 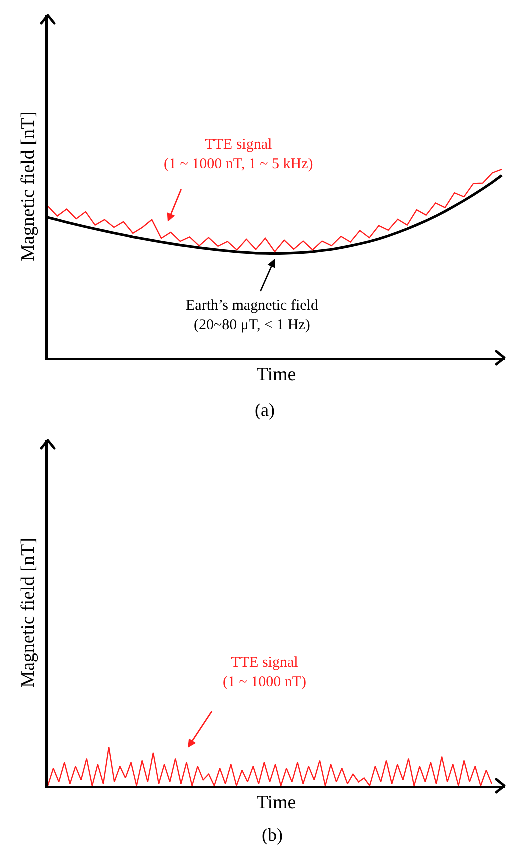 What do you see at coordinates (272, 835) in the screenshot?
I see `text: (b)` at bounding box center [272, 835].